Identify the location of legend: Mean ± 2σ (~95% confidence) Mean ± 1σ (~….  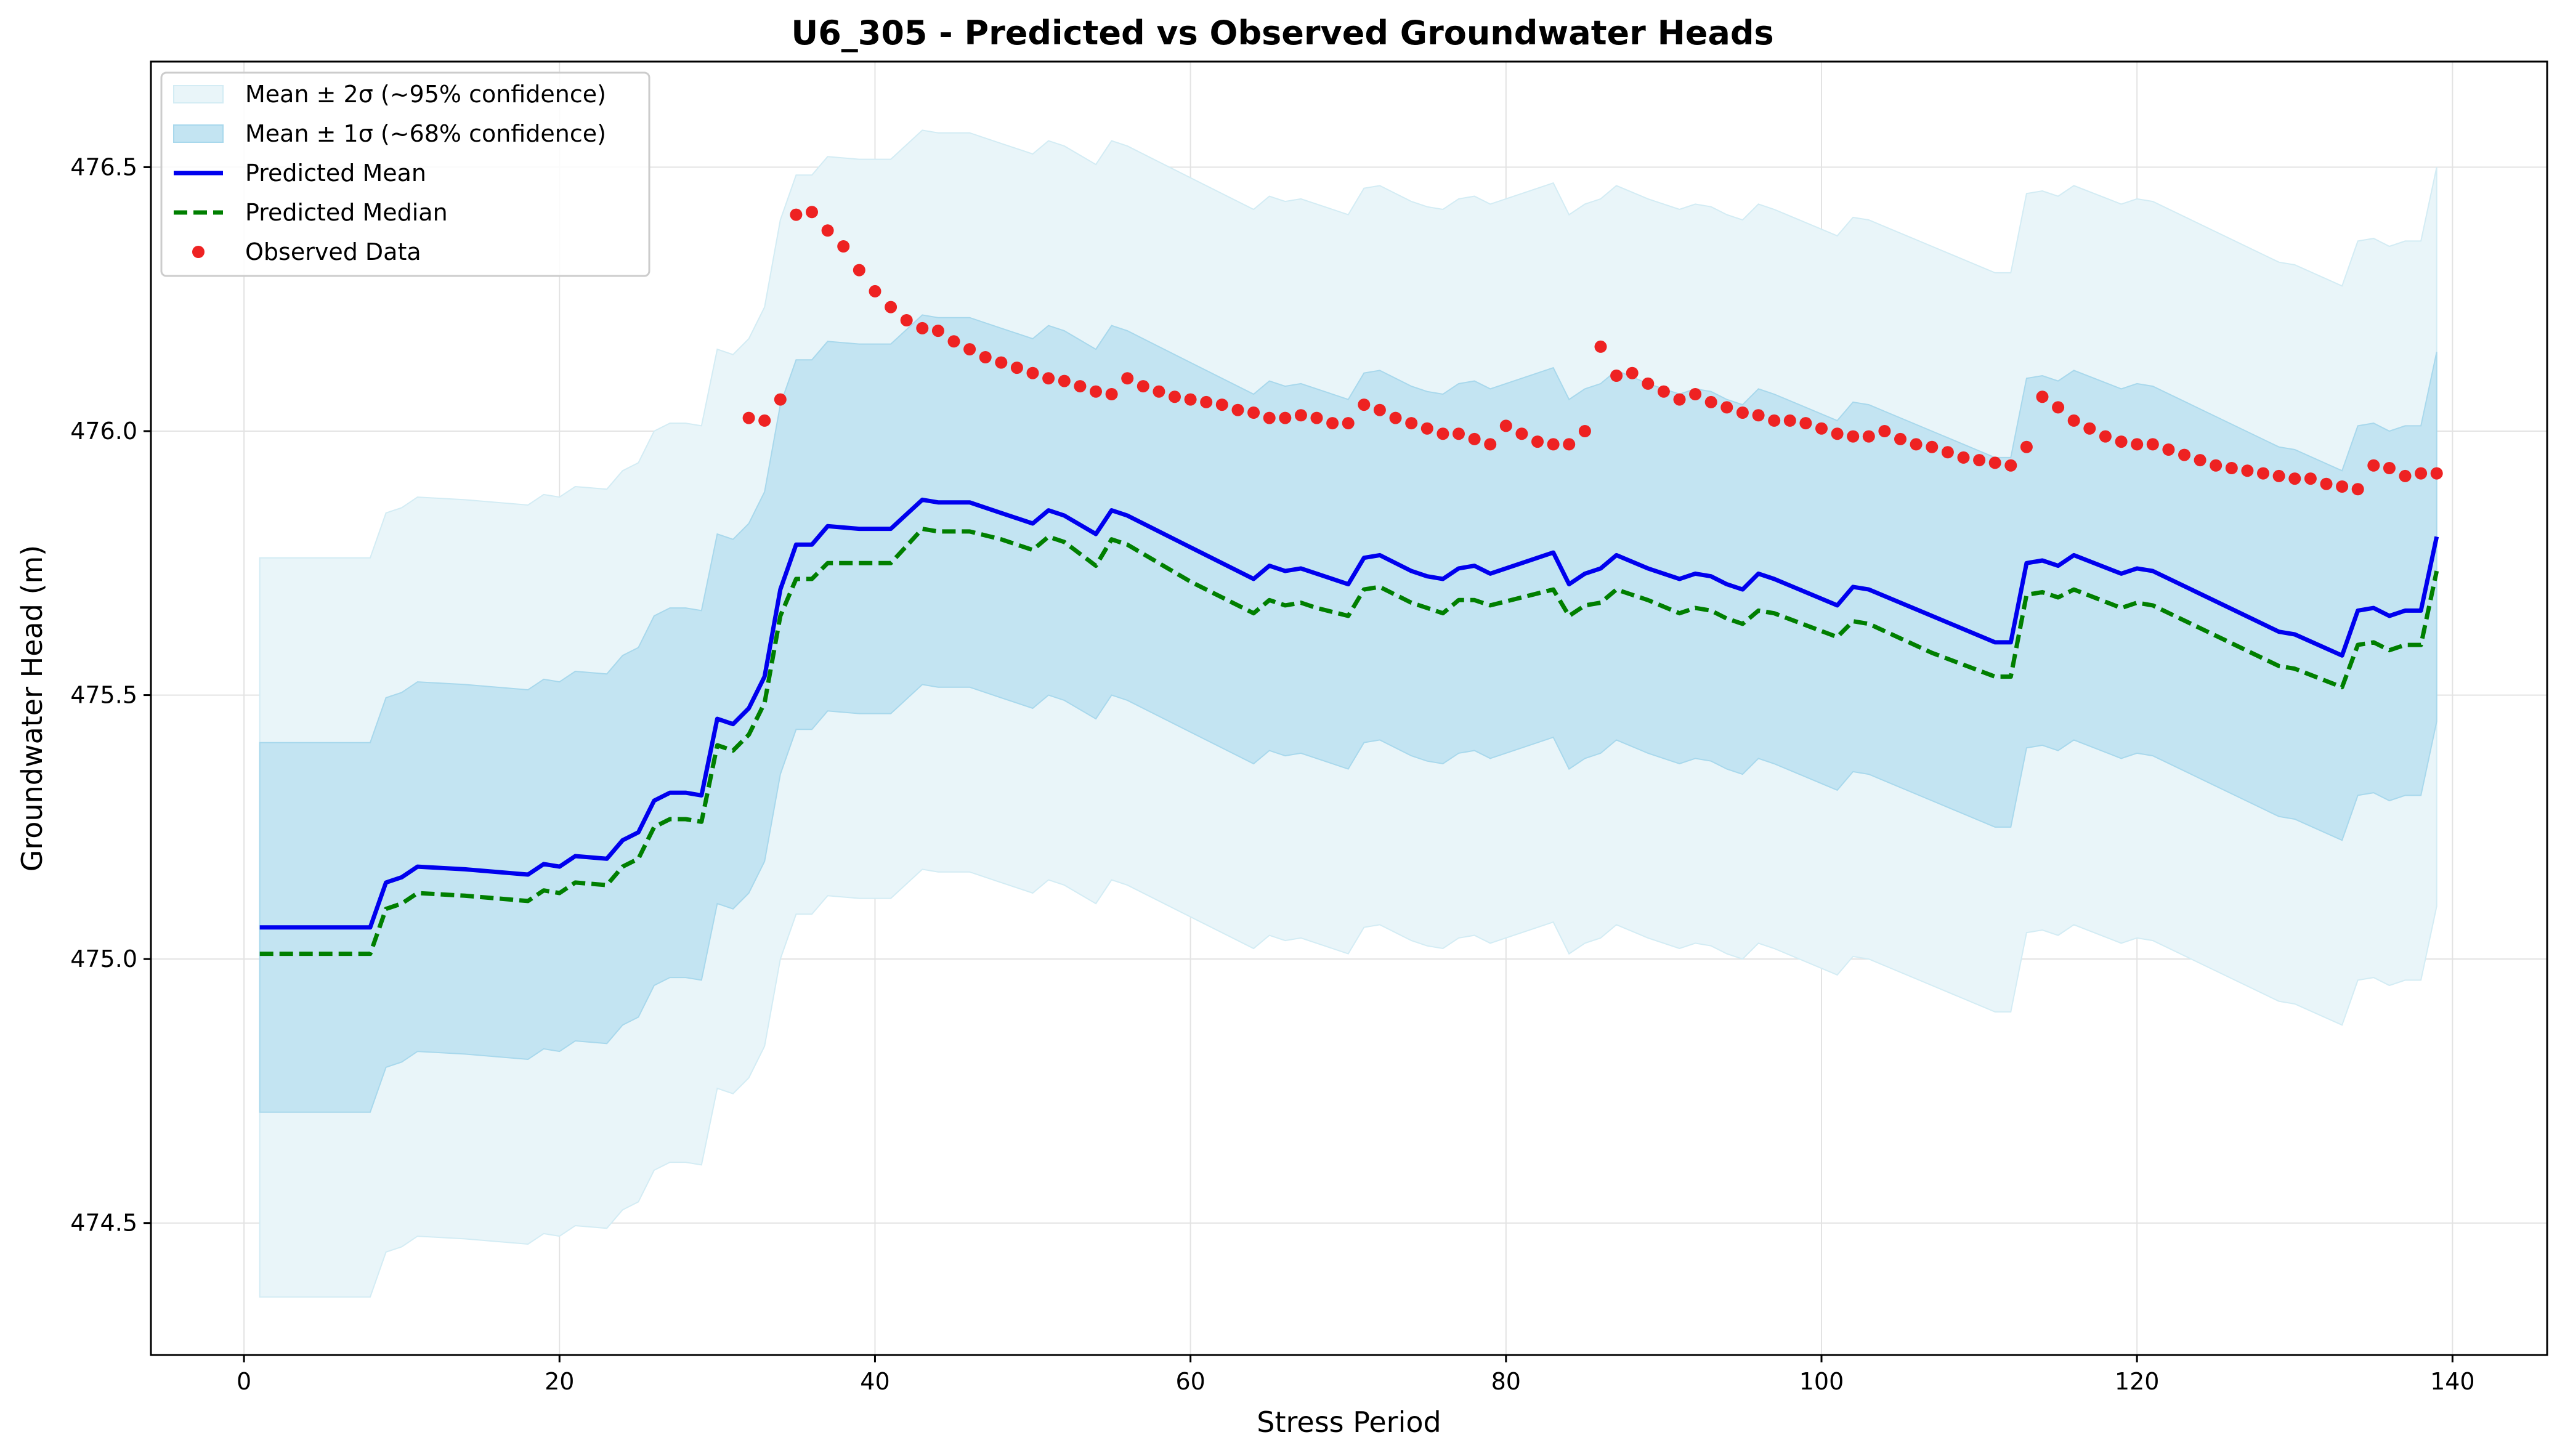
(405, 174).